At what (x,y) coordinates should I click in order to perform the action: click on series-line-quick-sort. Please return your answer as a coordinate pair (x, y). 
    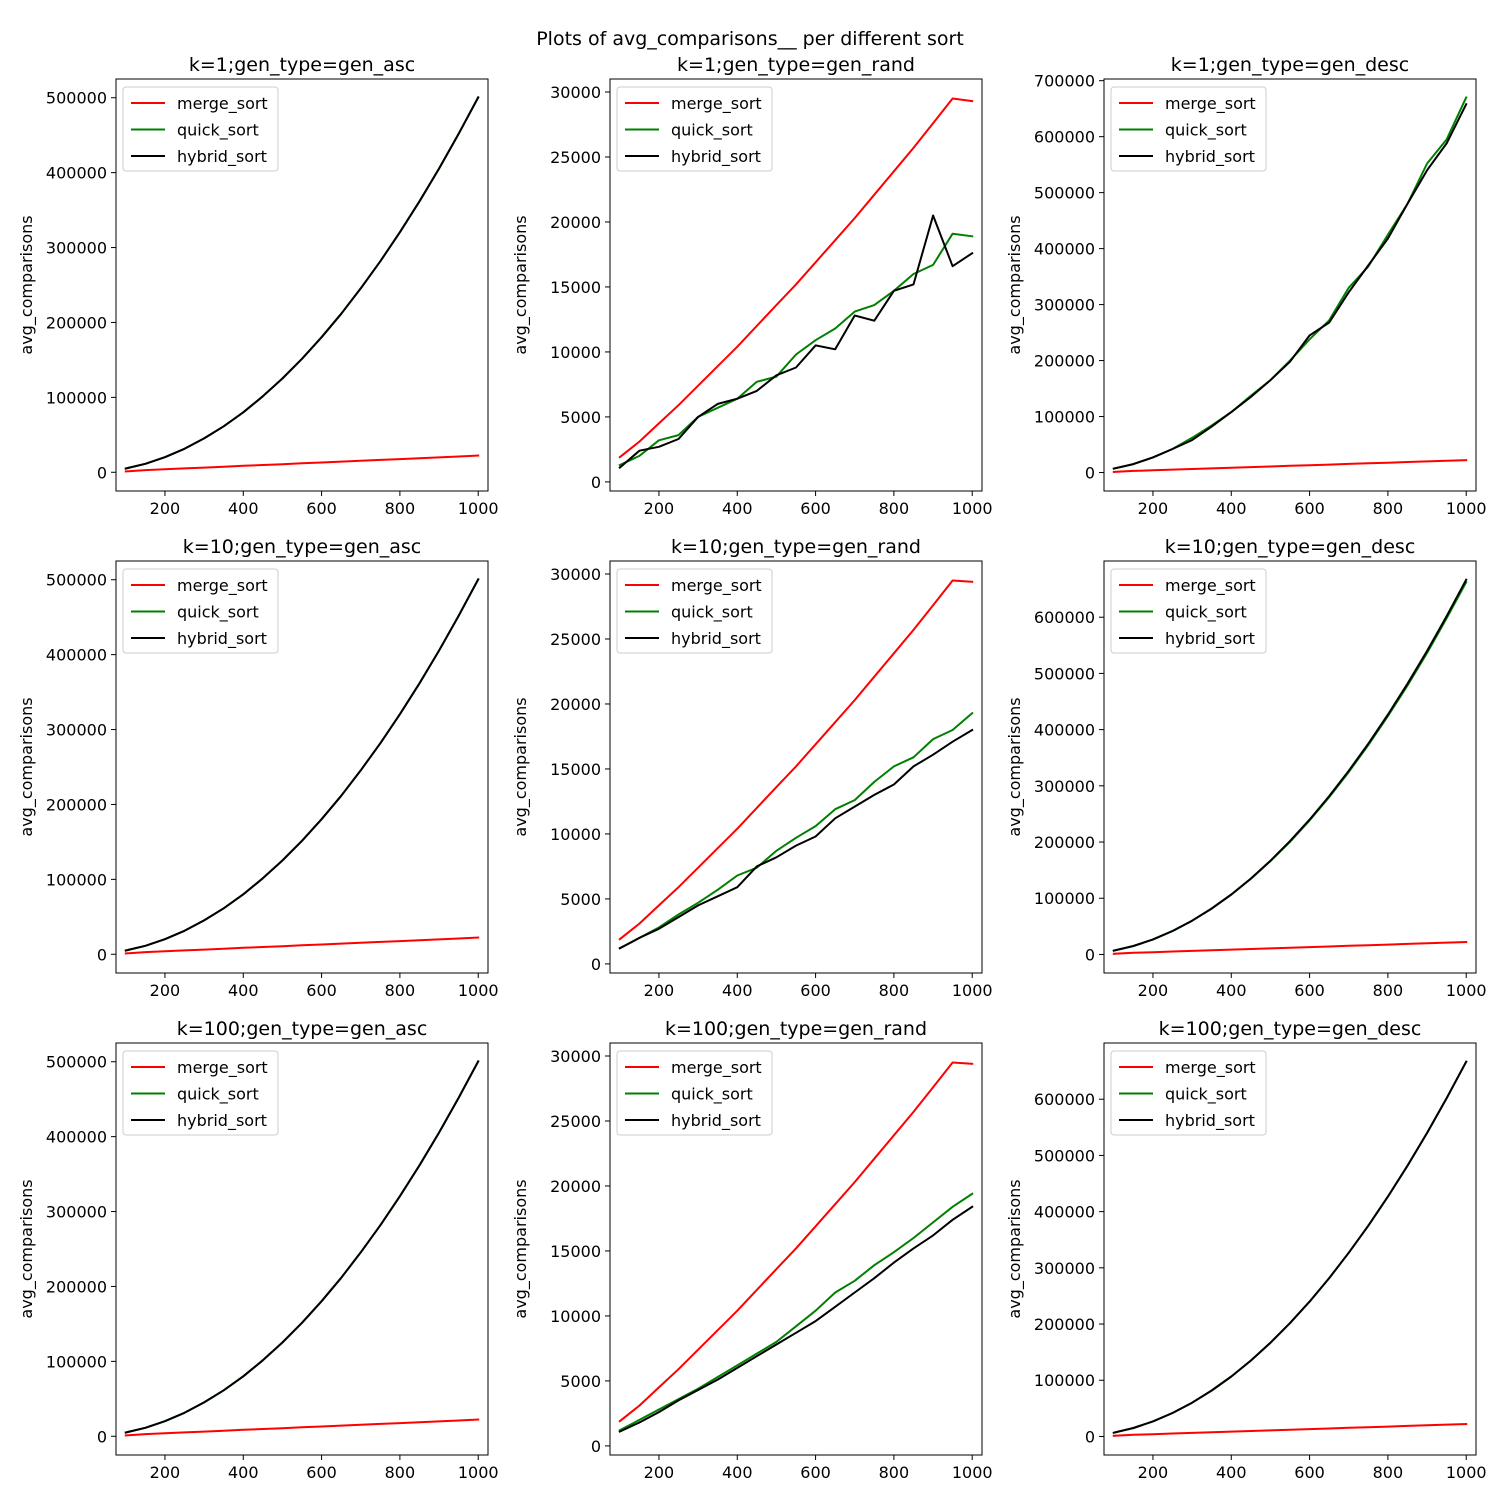
    Looking at the image, I should click on (796, 349).